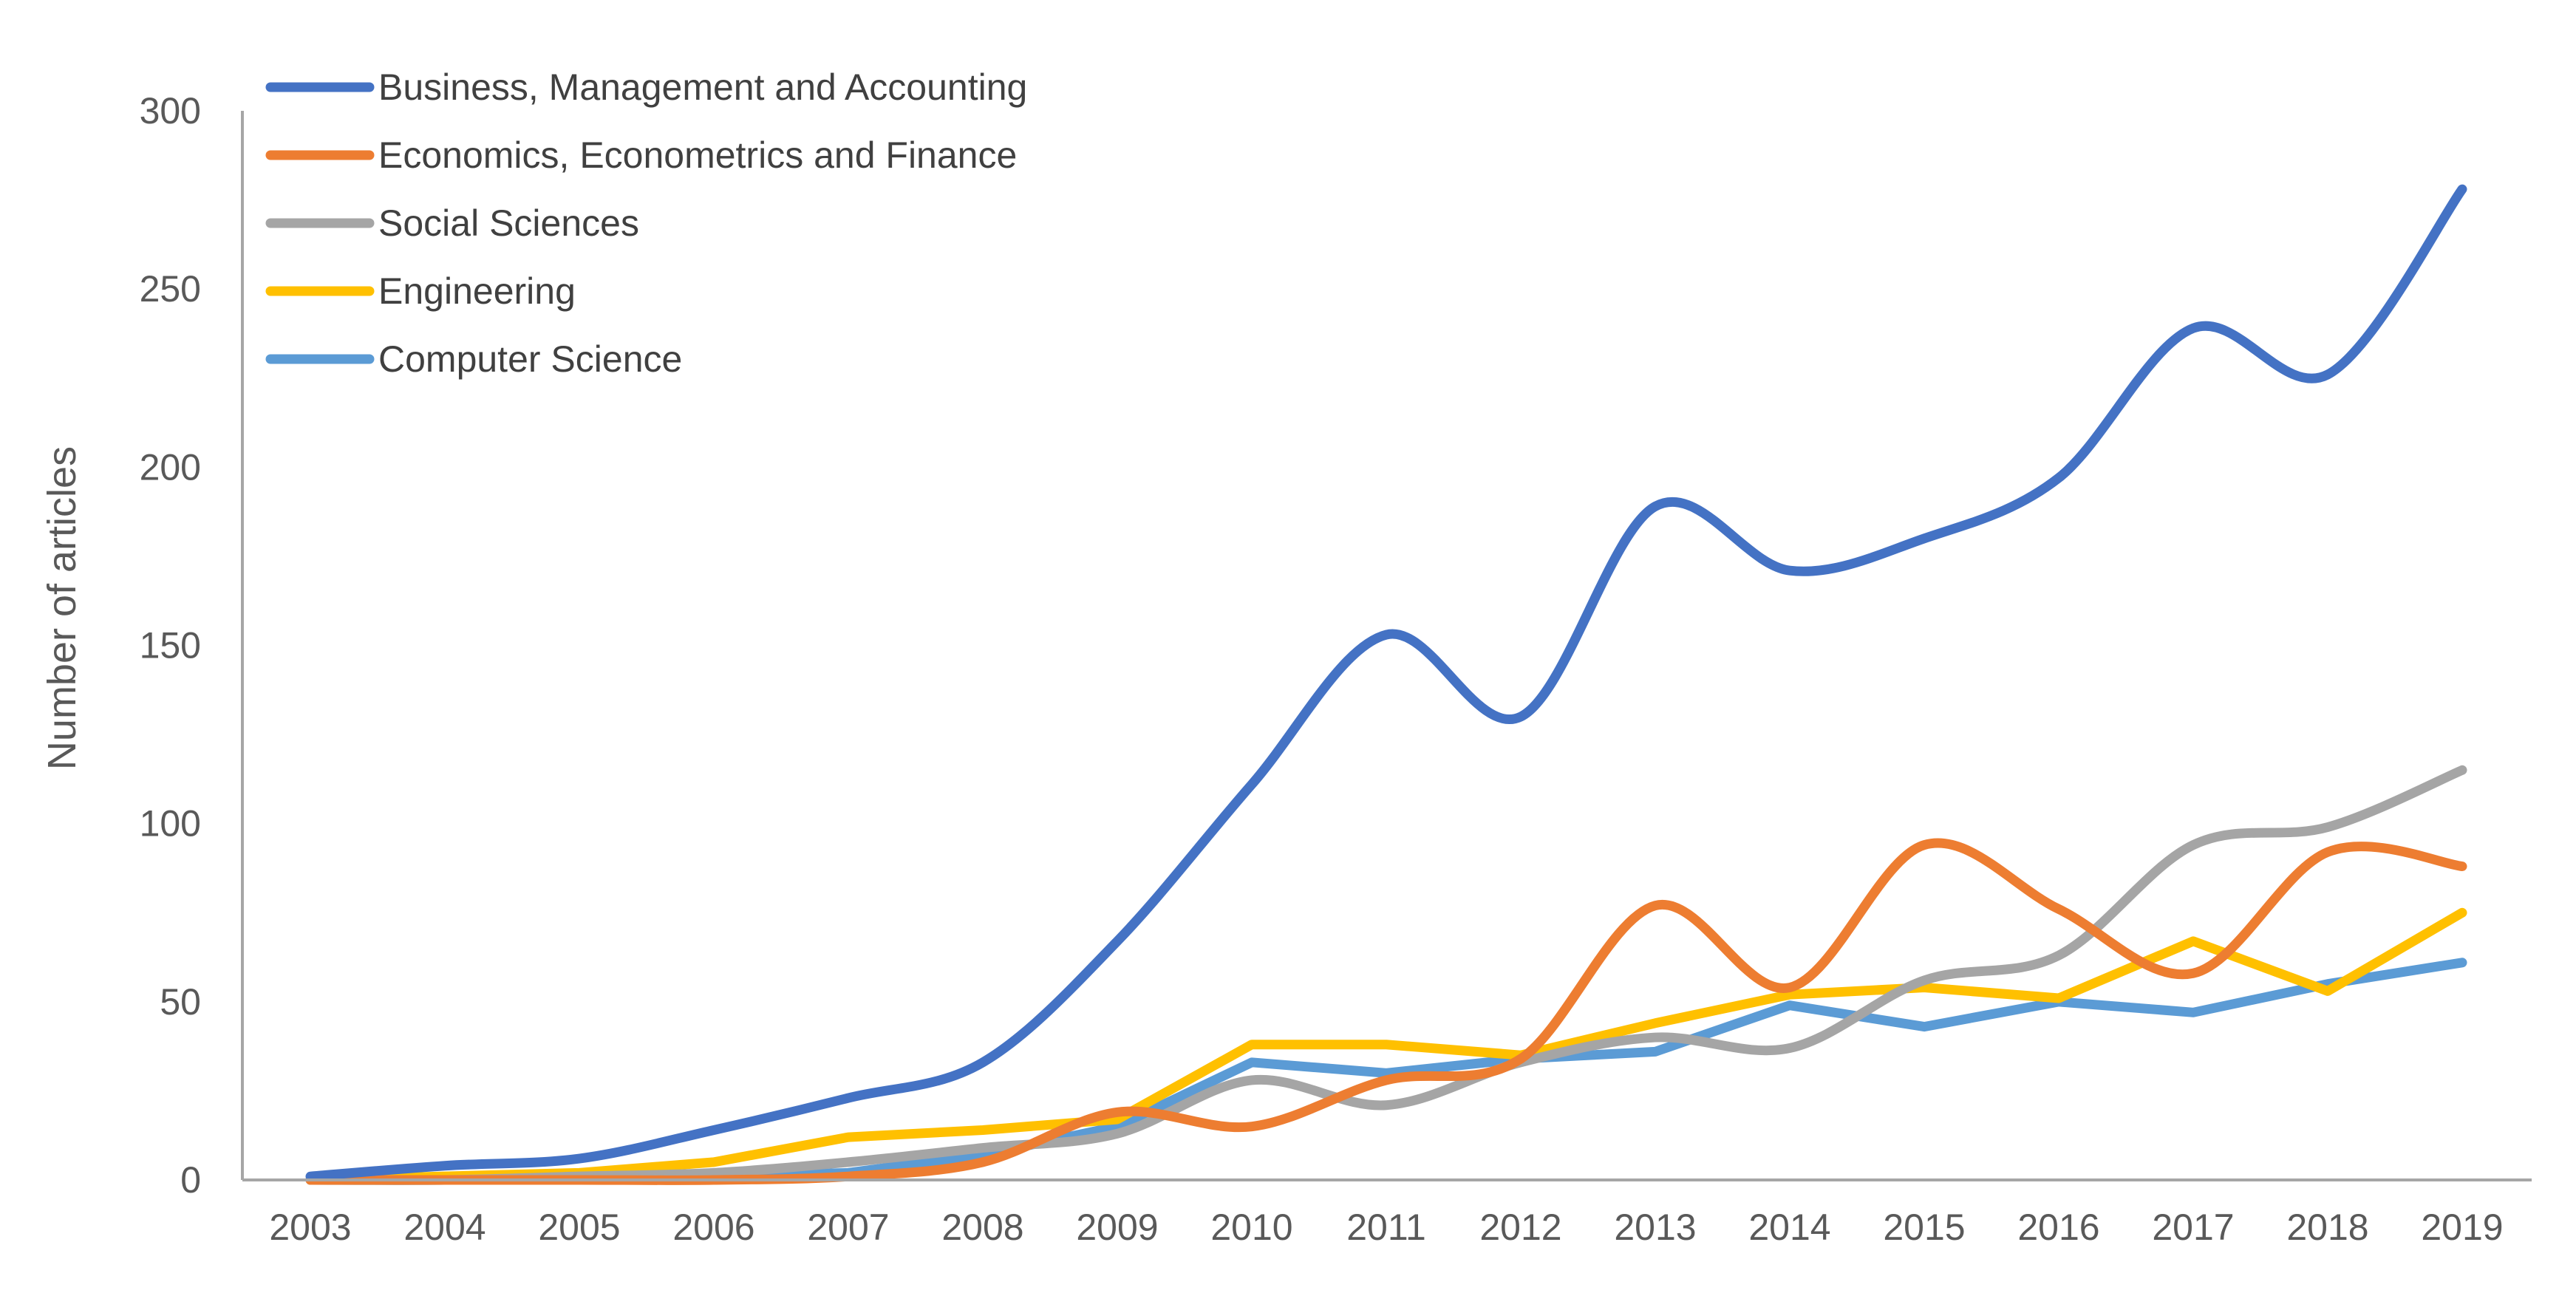 The image size is (2576, 1310). I want to click on x-tick-label: 2018, so click(2327, 1227).